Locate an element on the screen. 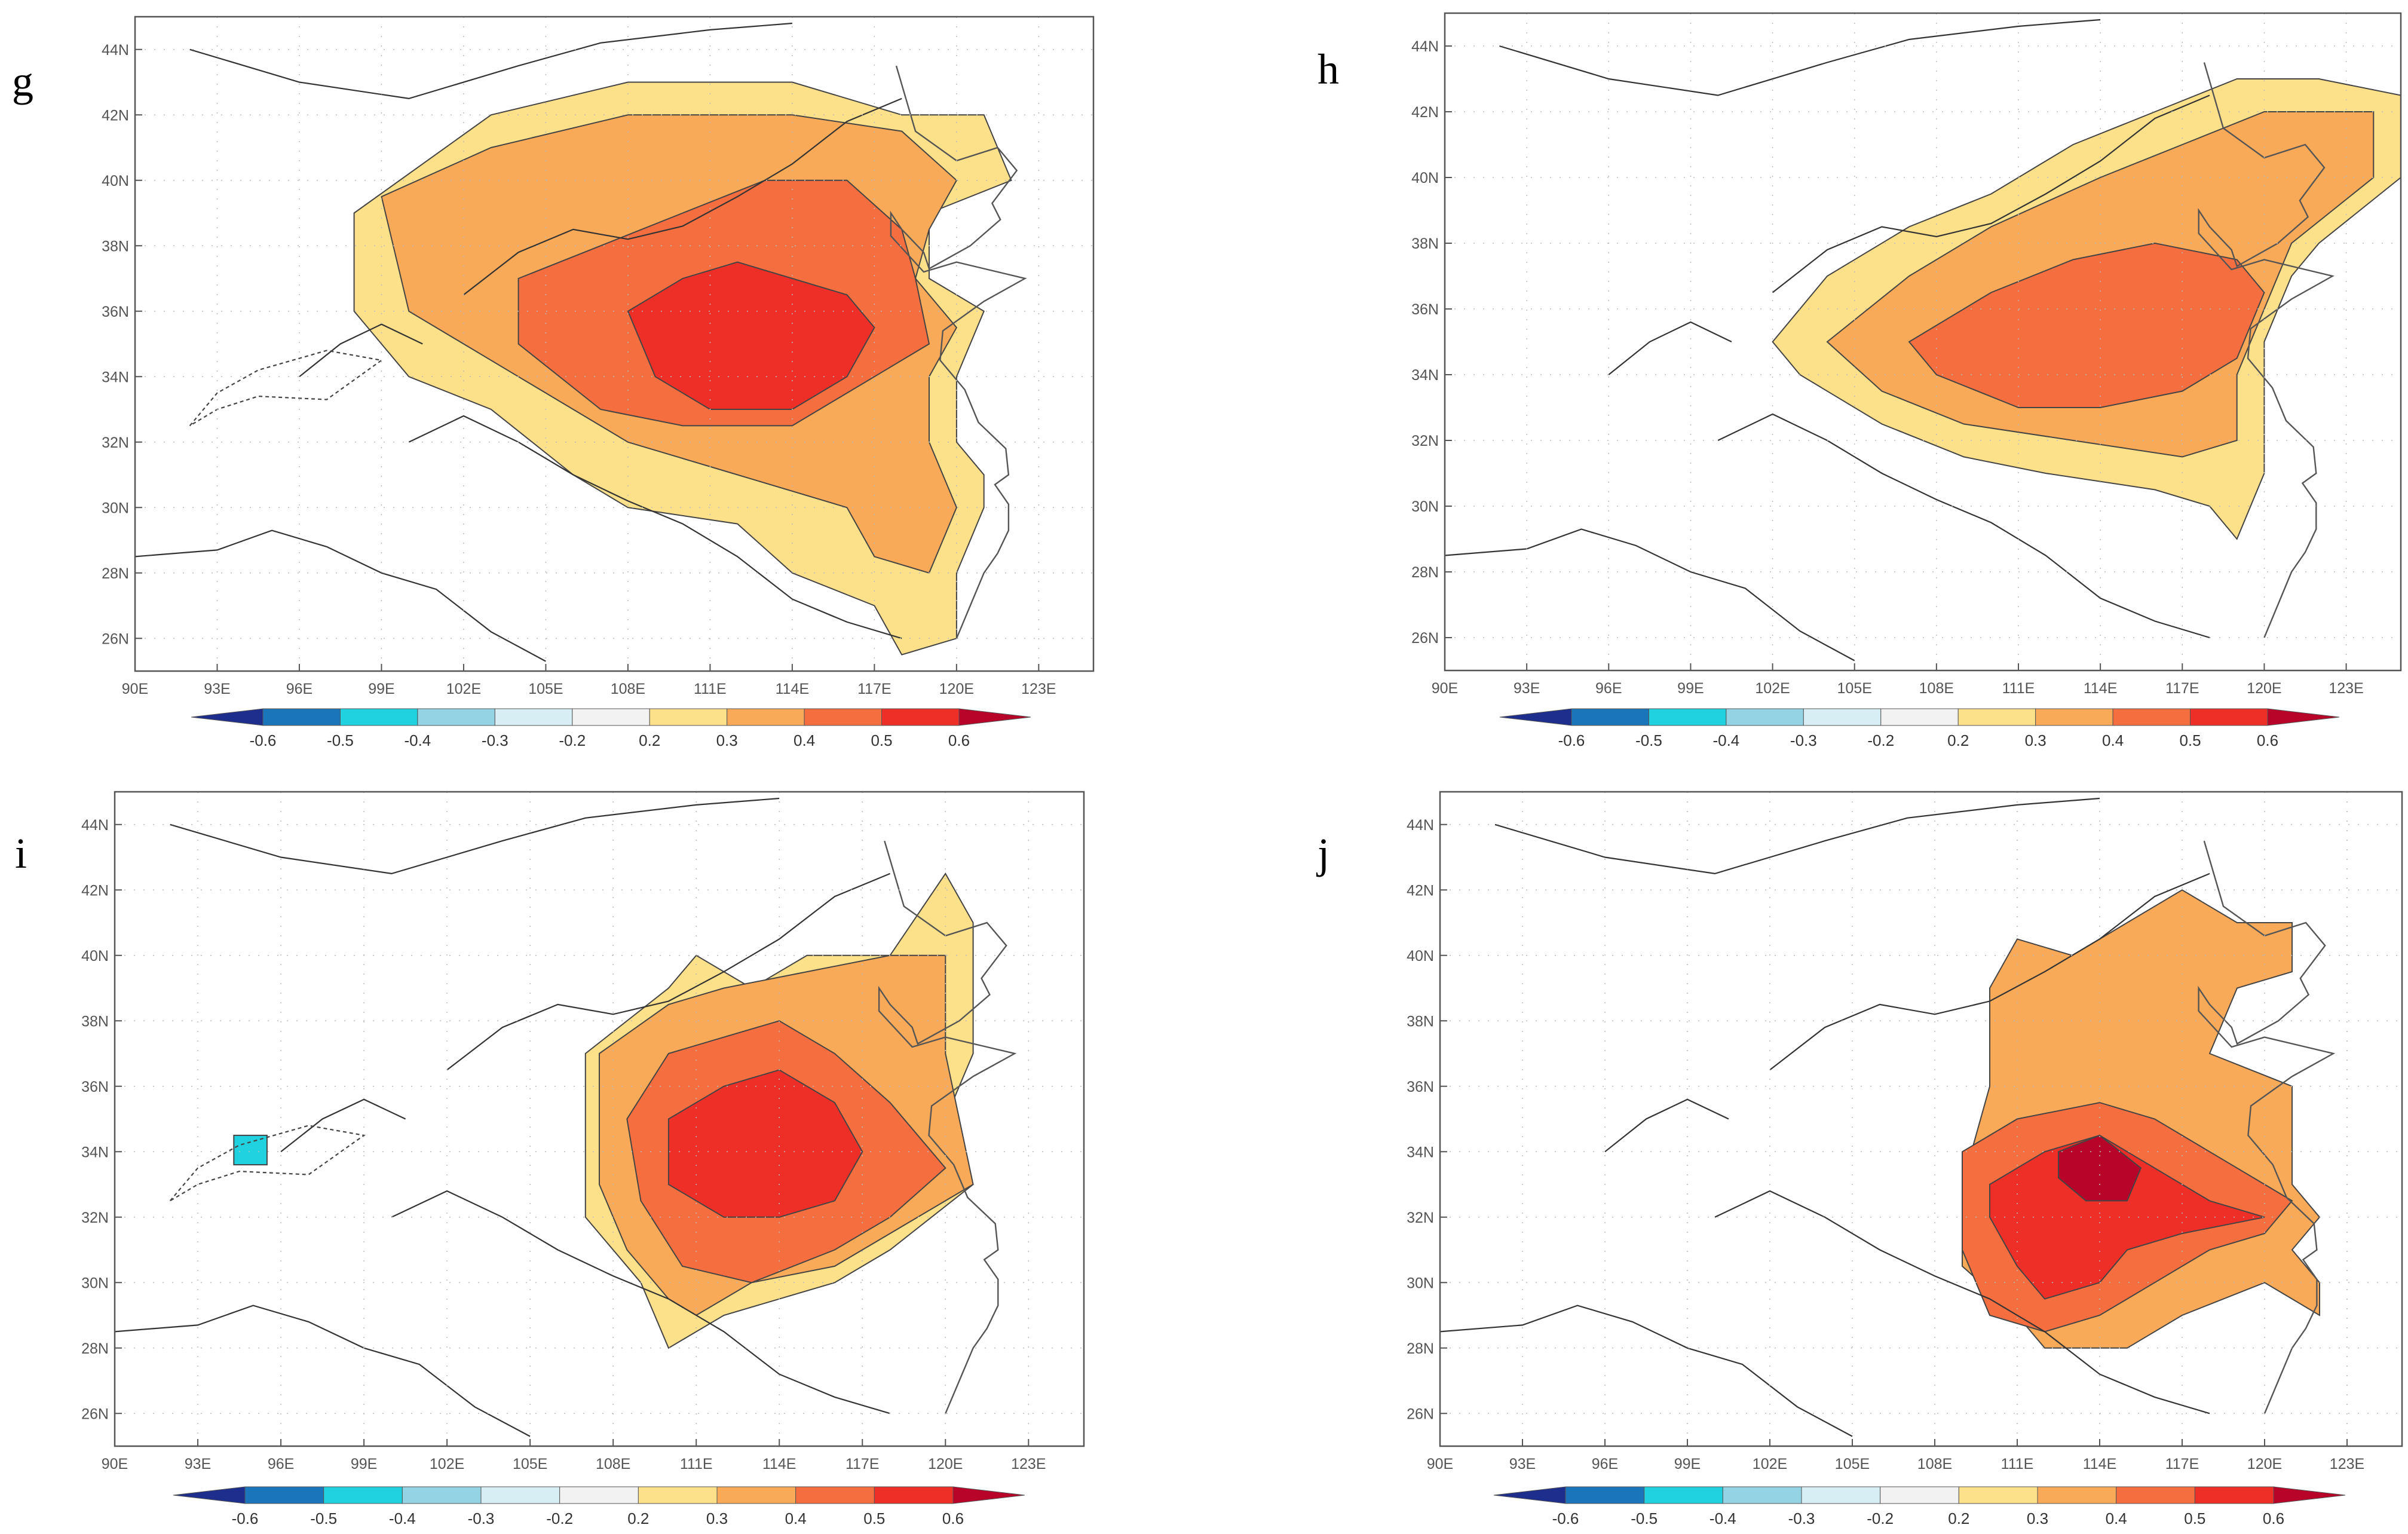  colorbar-j: -0.6 -0.5 -0.4 -0.3 -0.2 0.2 0.3 0.4 0.5 0.6 is located at coordinates (1919, 1506).